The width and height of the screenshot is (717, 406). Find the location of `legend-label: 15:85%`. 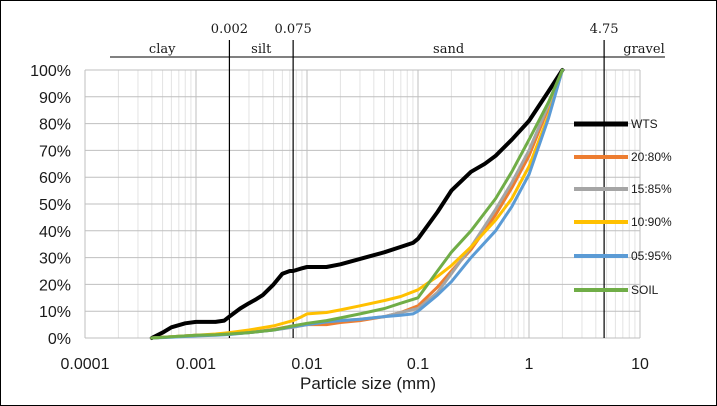

legend-label: 15:85% is located at coordinates (651, 189).